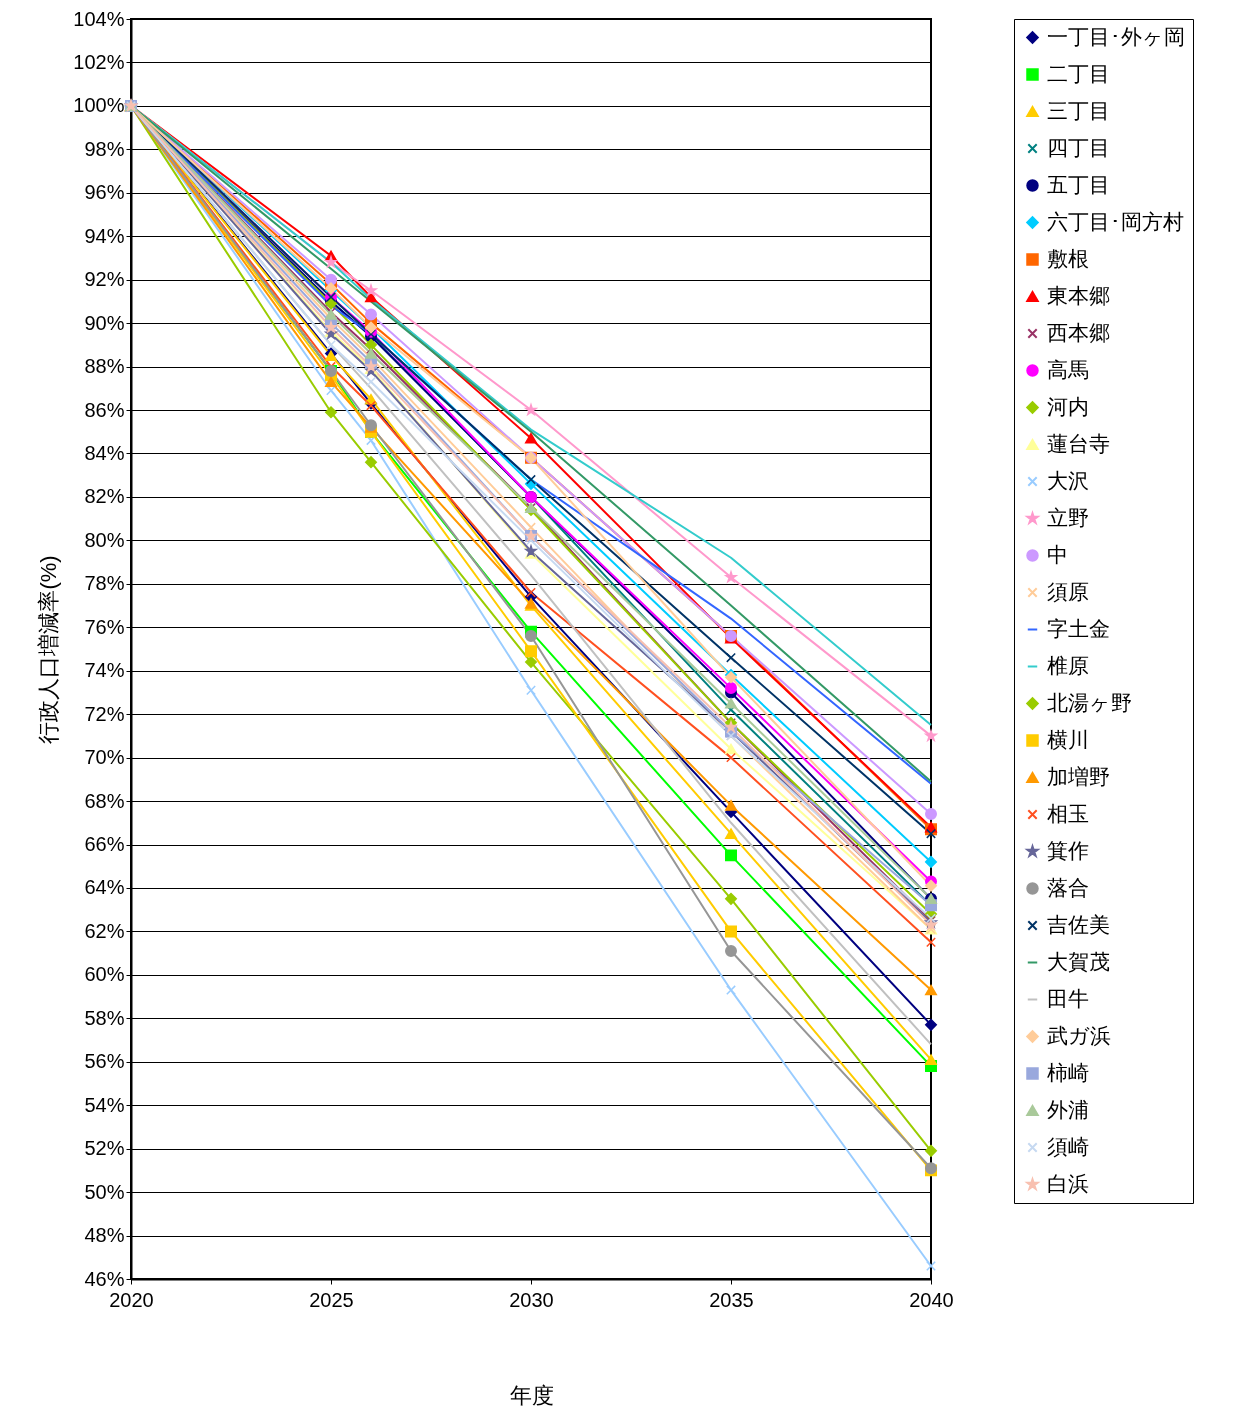 The width and height of the screenshot is (1239, 1425). What do you see at coordinates (1068, 1109) in the screenshot?
I see `legend-label: 外浦` at bounding box center [1068, 1109].